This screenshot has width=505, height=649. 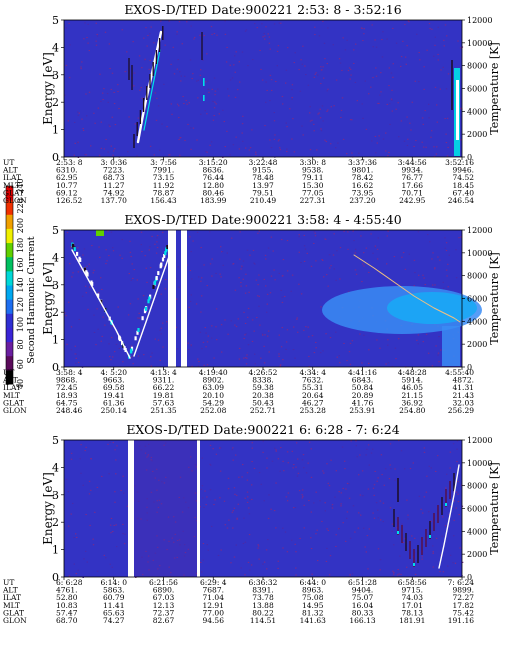 What do you see at coordinates (163, 259) in the screenshot?
I see `dispersion-pixel` at bounding box center [163, 259].